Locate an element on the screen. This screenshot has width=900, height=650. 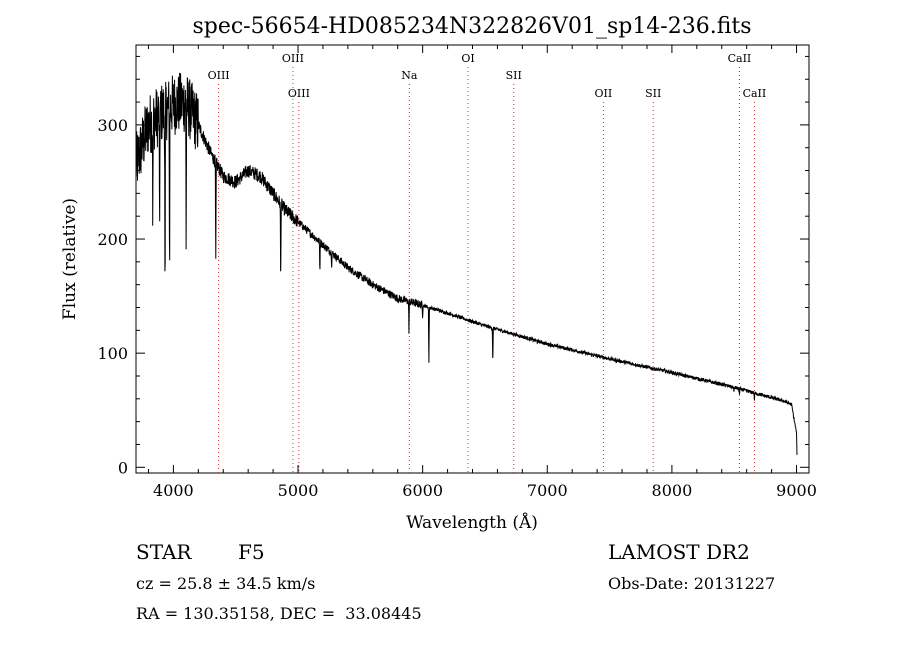
x-tick-label: 6000 is located at coordinates (422, 490).